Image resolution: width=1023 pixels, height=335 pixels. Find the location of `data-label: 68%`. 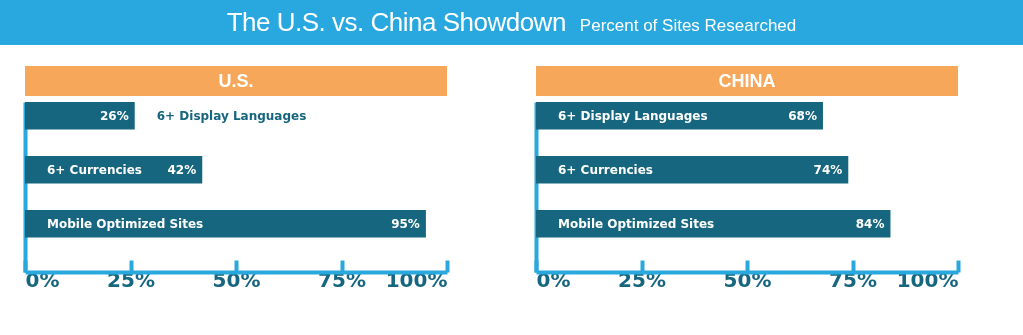

data-label: 68% is located at coordinates (802, 115).